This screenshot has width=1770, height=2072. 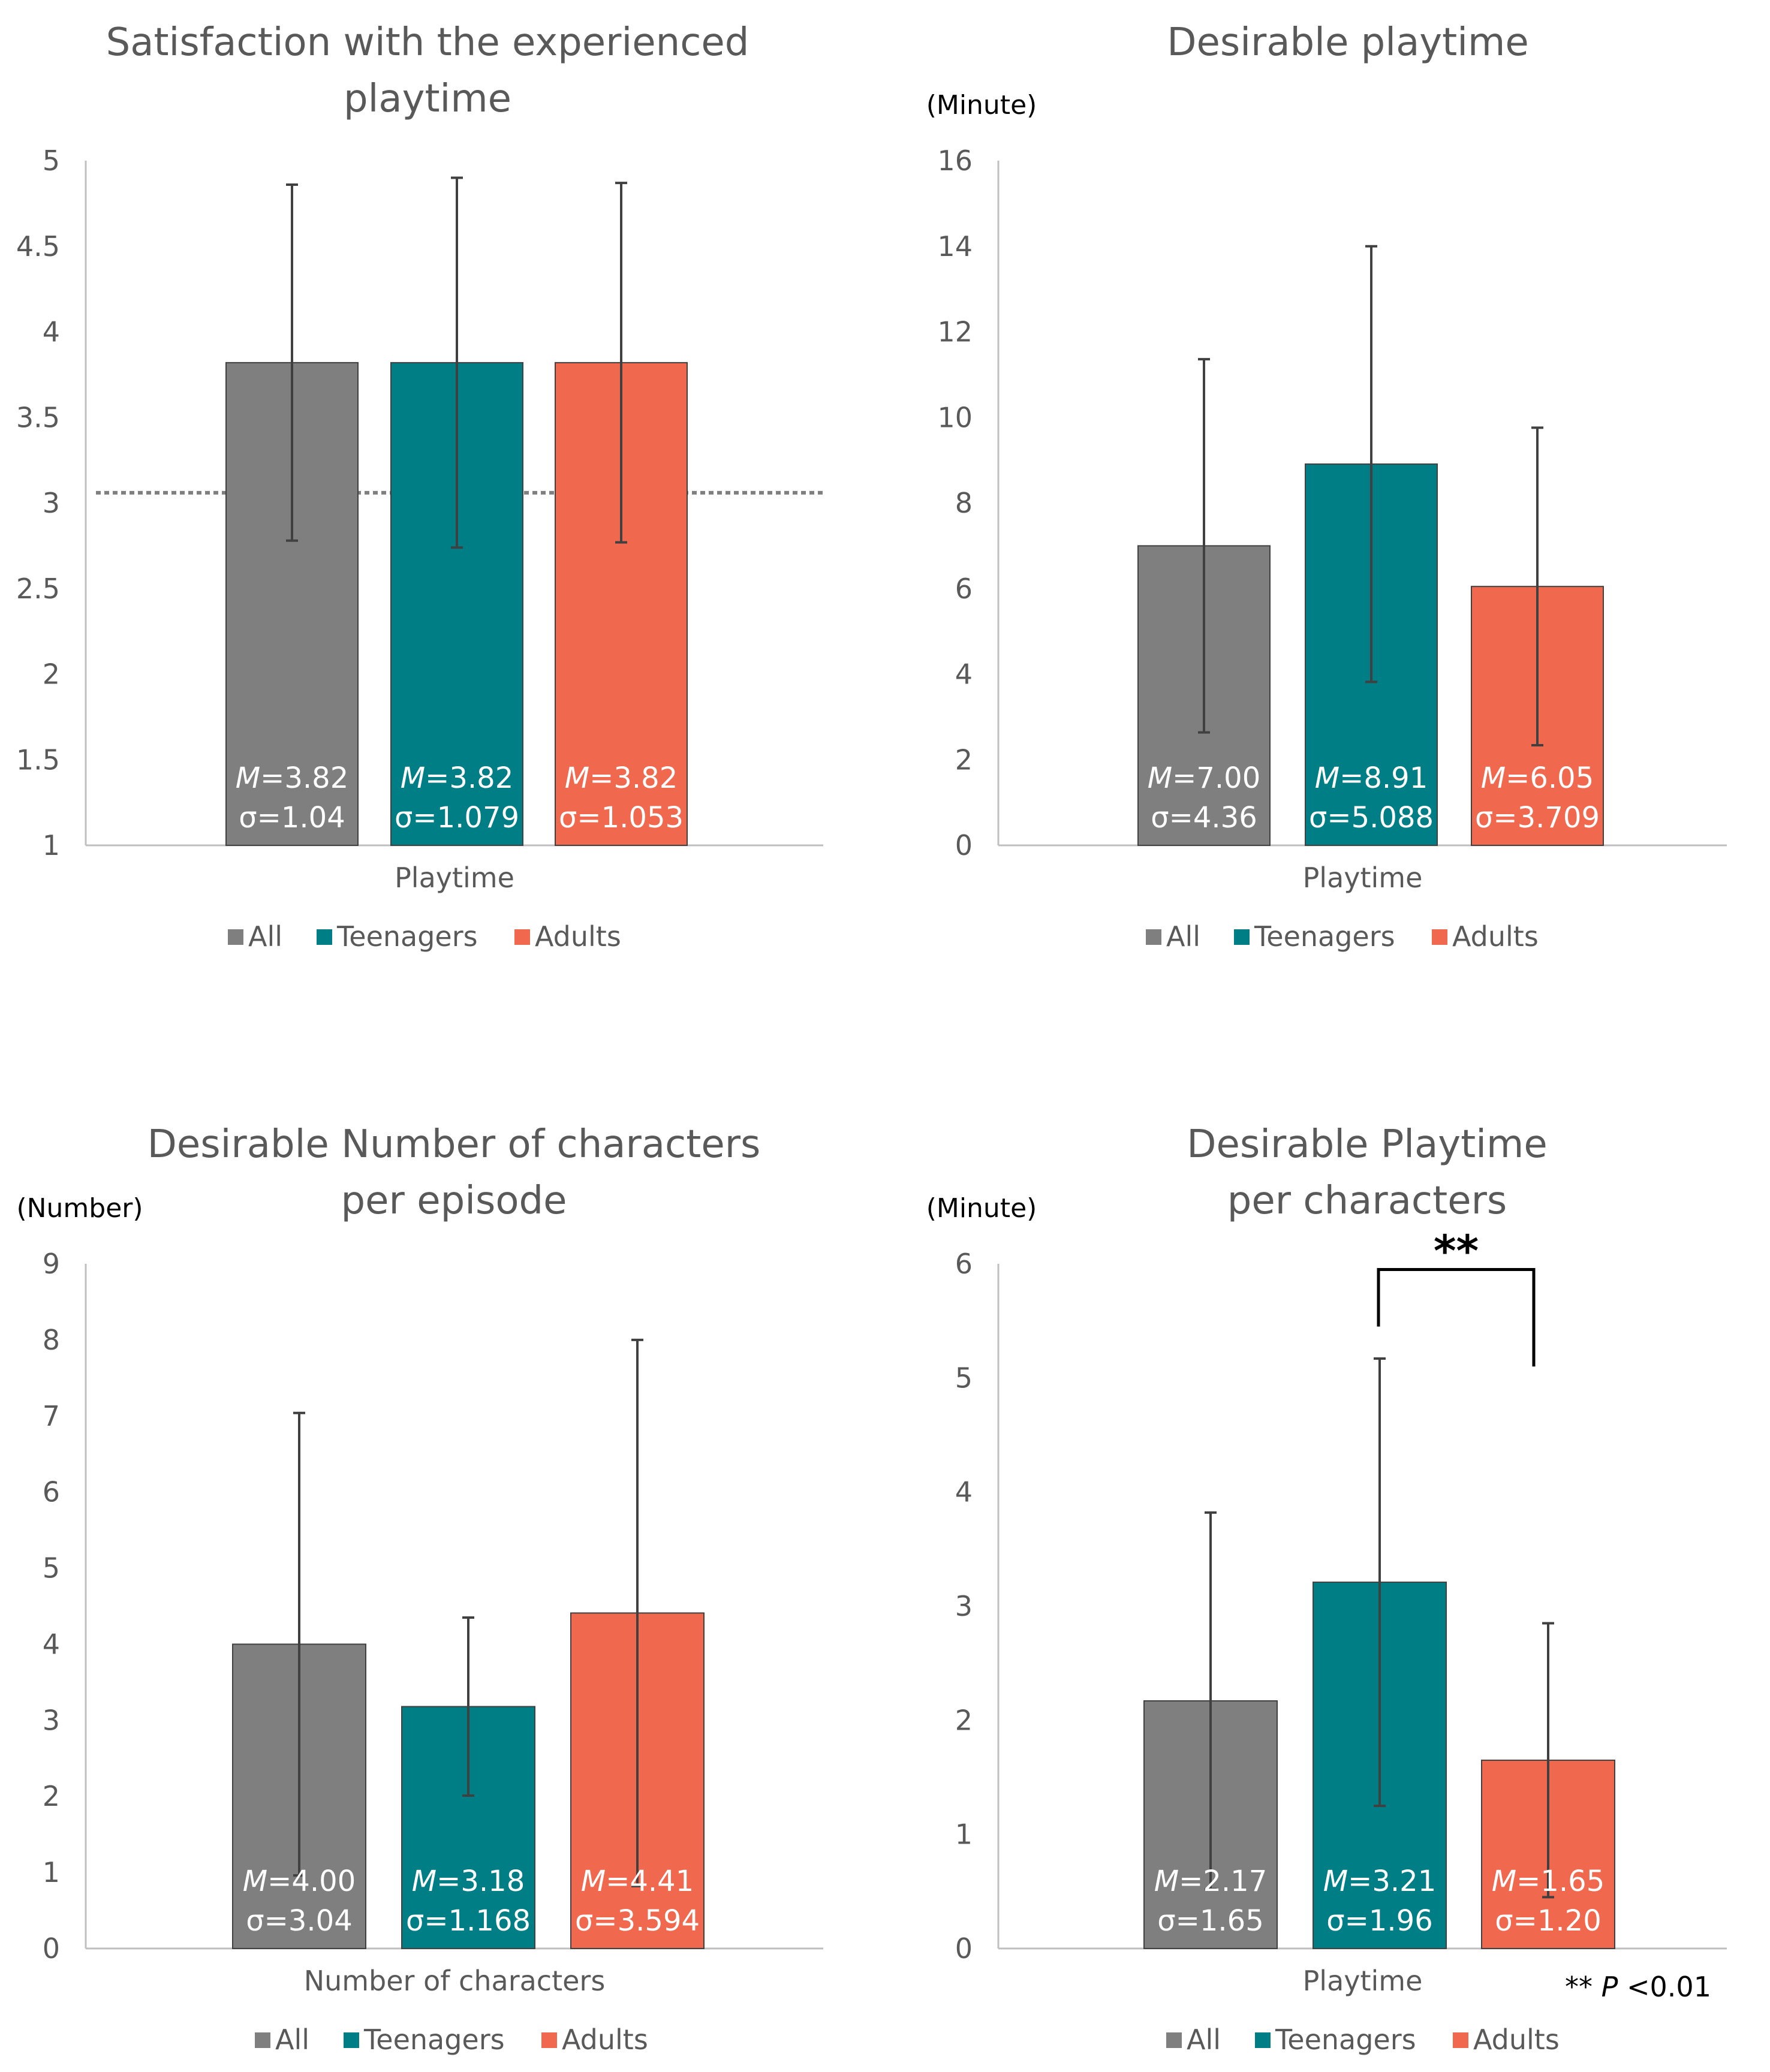 What do you see at coordinates (1583, 1987) in the screenshot?
I see `footnote-stars: **` at bounding box center [1583, 1987].